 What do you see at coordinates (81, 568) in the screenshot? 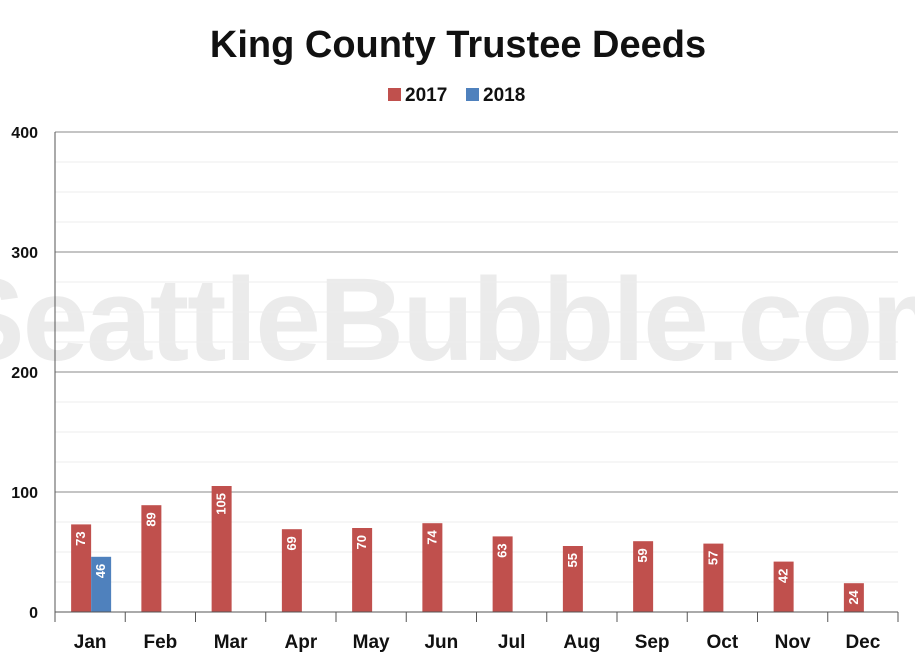
I see `bar-2017-Jan` at bounding box center [81, 568].